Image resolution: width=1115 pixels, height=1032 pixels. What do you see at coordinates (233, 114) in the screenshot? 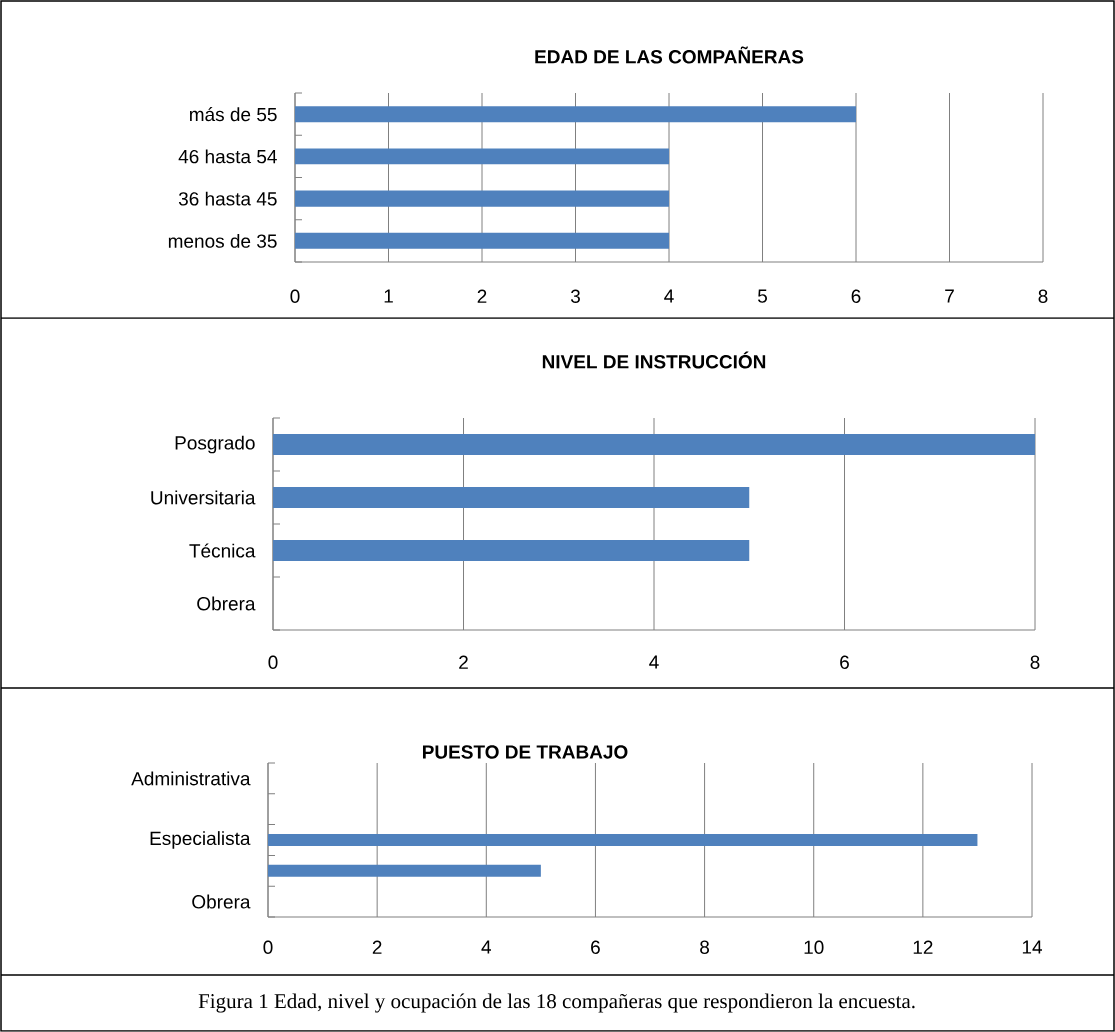
I see `y-tick-label: más de 55` at bounding box center [233, 114].